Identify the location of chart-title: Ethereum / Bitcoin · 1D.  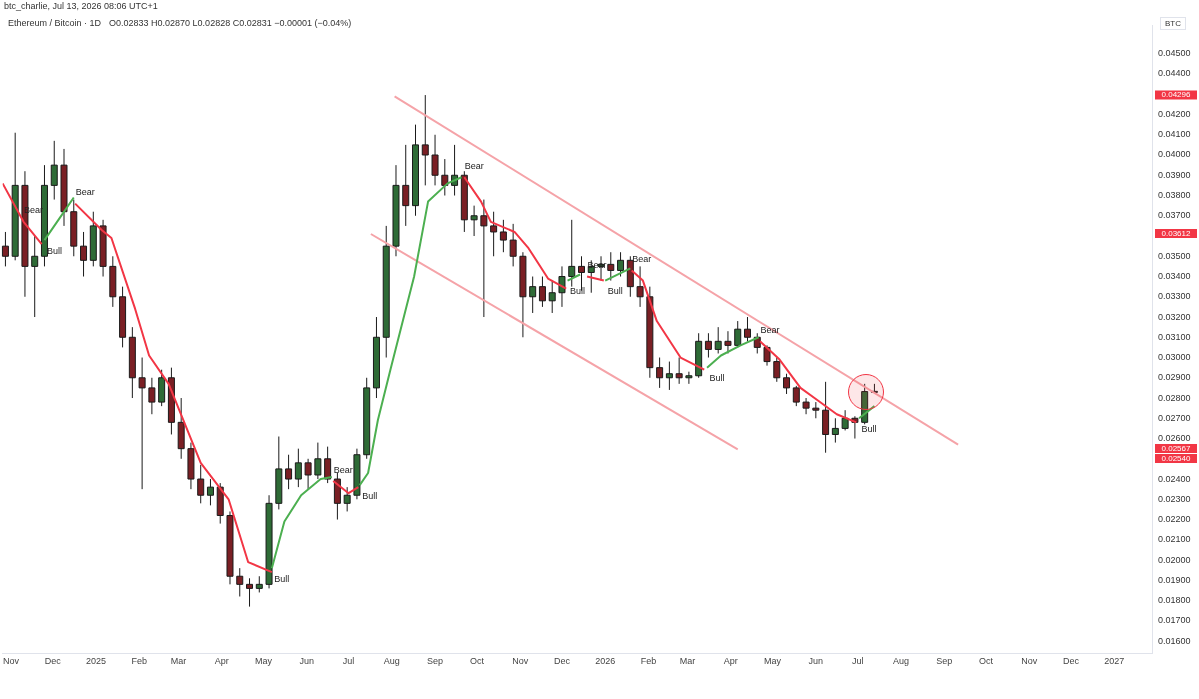
(55, 23).